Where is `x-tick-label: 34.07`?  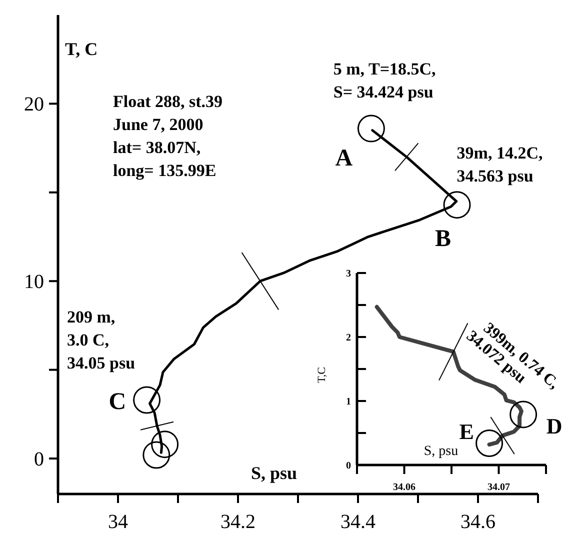 x-tick-label: 34.07 is located at coordinates (499, 487).